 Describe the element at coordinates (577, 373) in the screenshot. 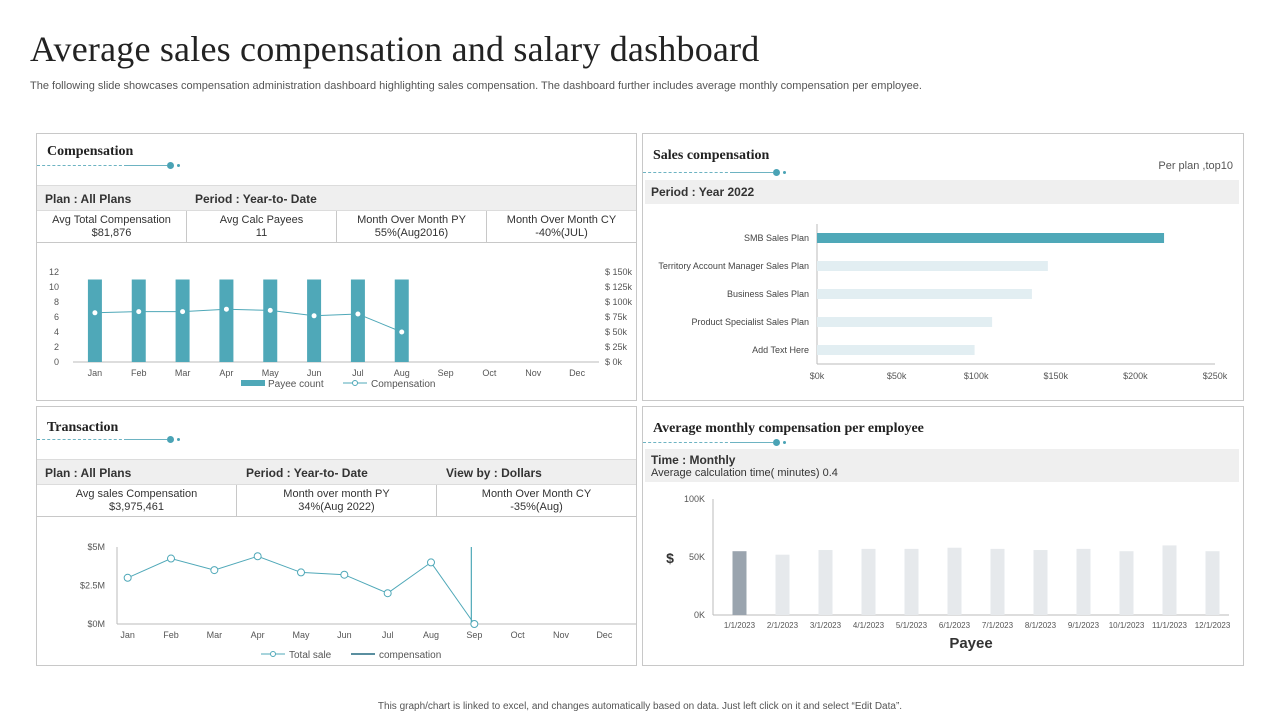

I see `x-tick-label: Dec` at that location.